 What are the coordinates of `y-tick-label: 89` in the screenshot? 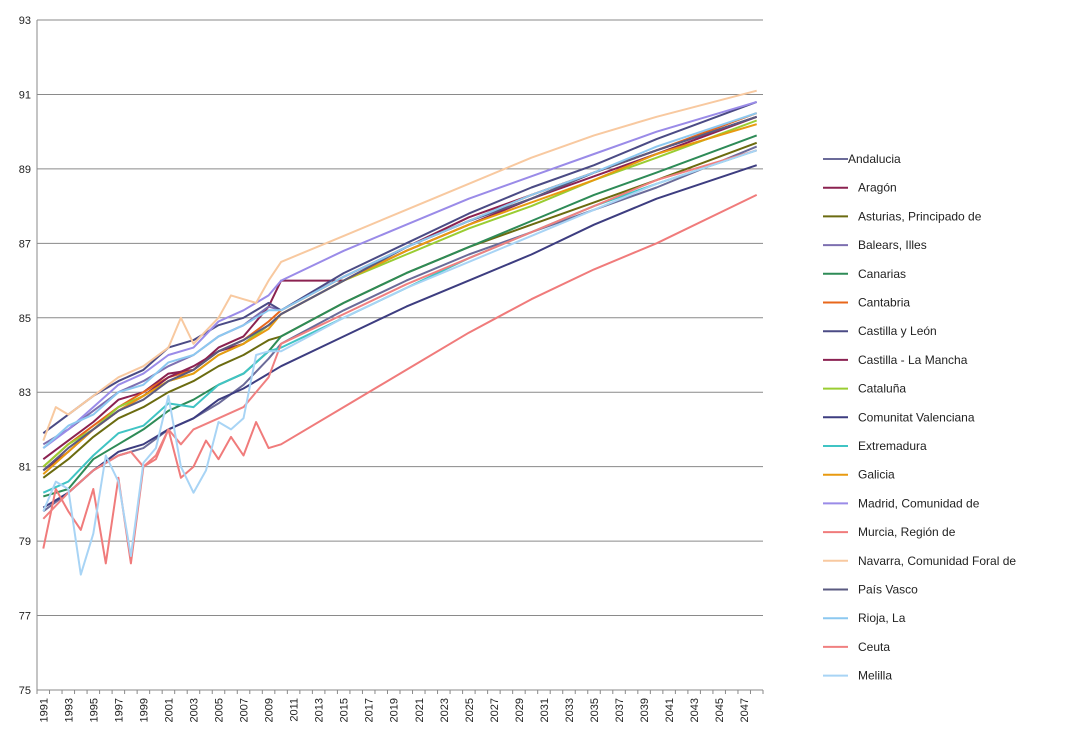 It's located at (25, 170).